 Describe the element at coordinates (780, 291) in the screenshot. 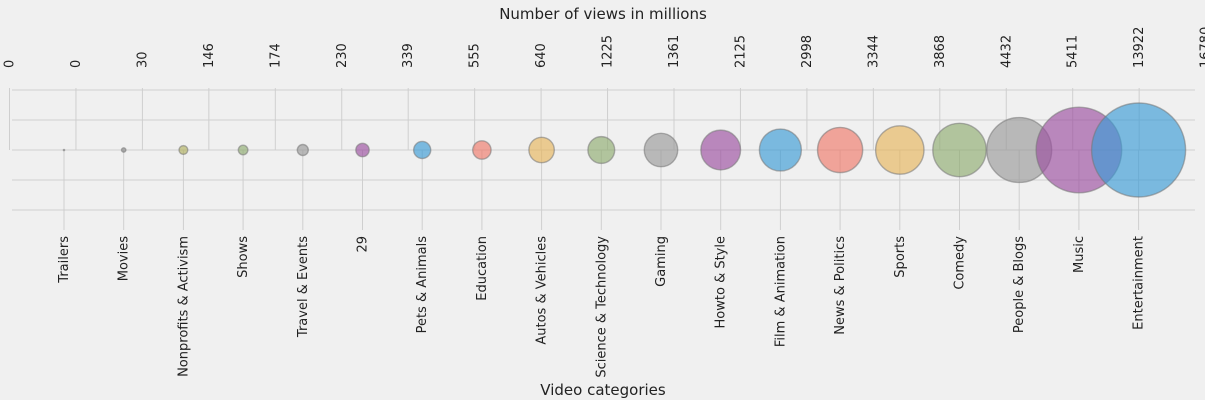

I see `category-tick-label: Film & Animation` at that location.